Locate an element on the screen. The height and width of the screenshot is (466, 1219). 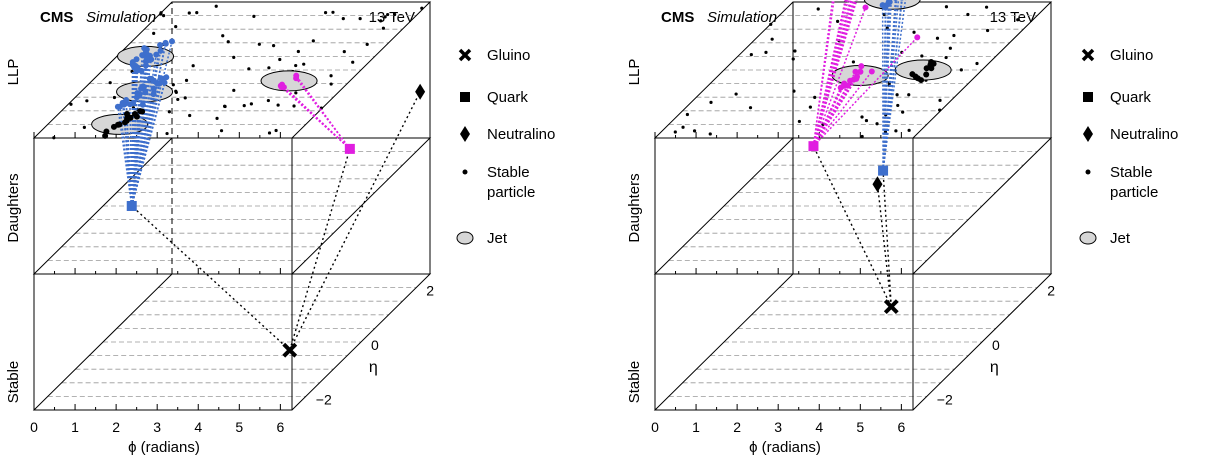
stable-particle-icon is located at coordinates (465, 172).